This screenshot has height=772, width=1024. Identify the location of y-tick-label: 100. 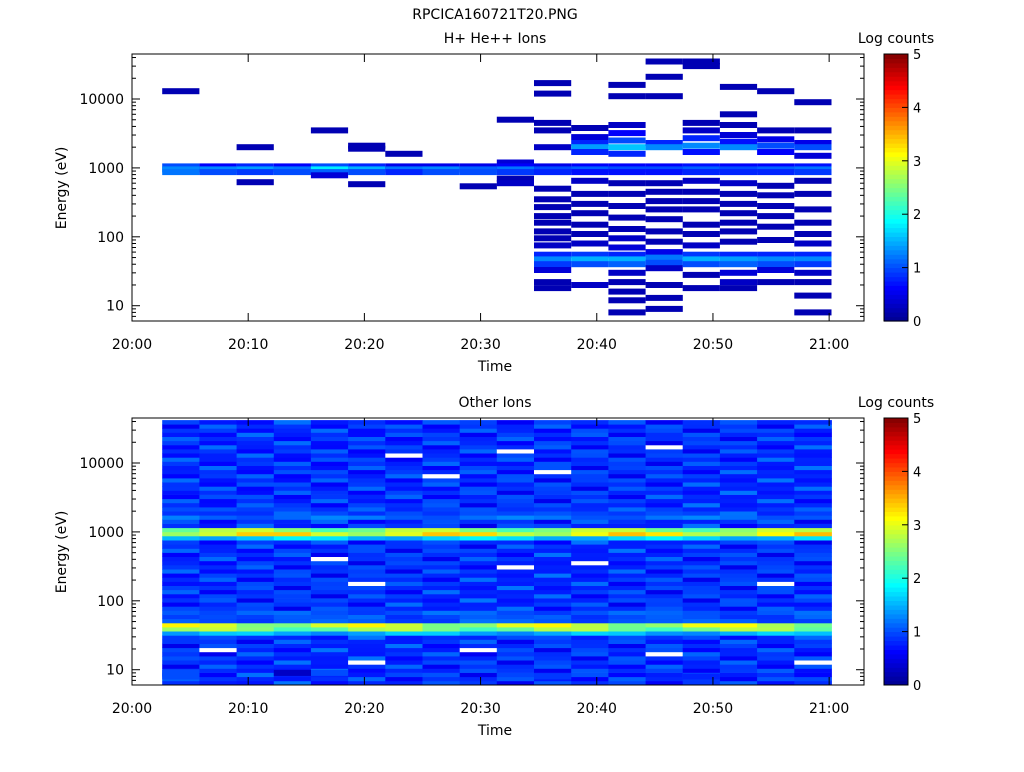
(110, 238).